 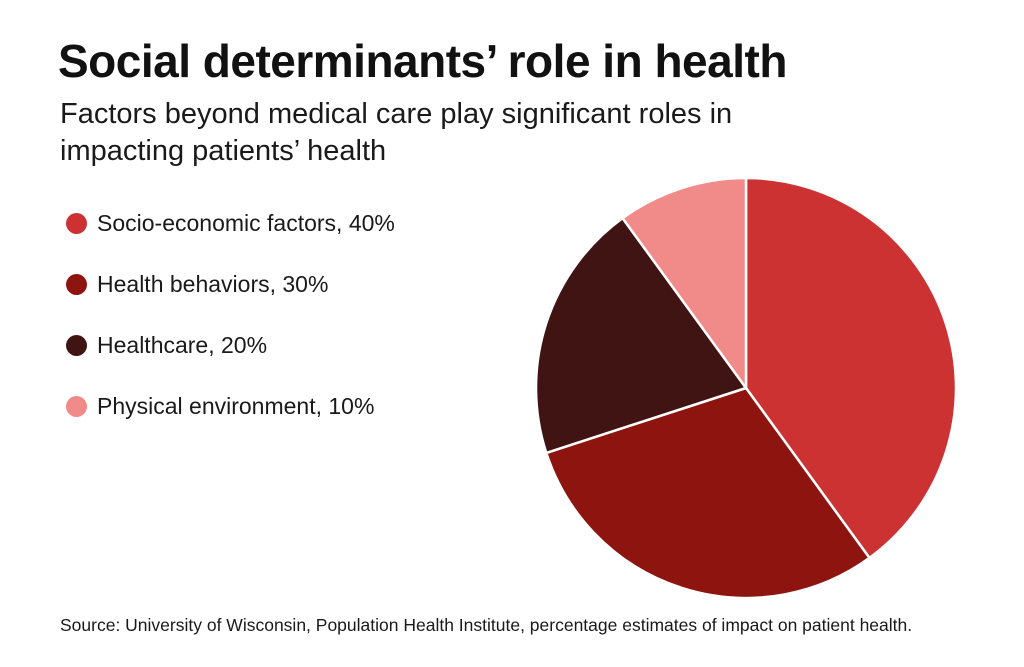 I want to click on pie-slice-healthcare, so click(x=641, y=335).